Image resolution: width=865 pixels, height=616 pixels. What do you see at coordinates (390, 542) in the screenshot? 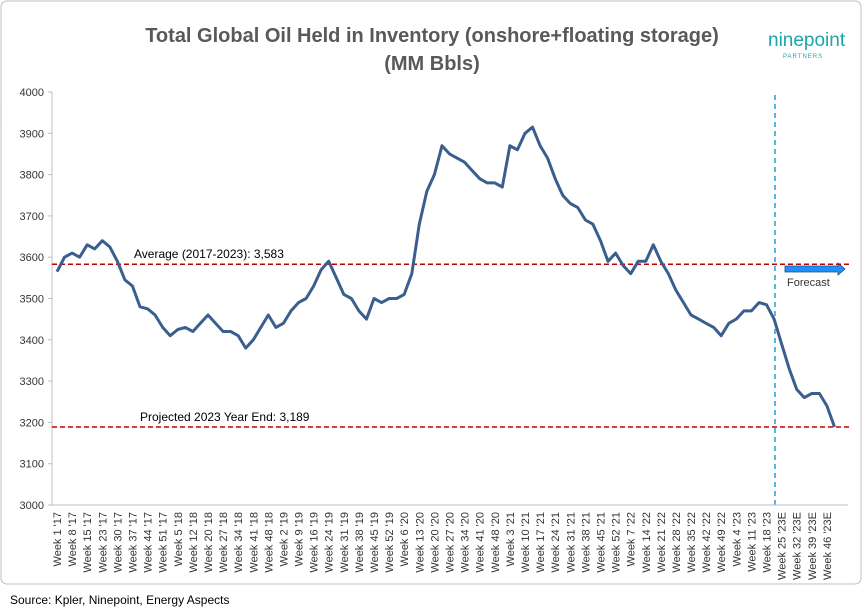
I see `x-tick-label: Week 52 '19` at bounding box center [390, 542].